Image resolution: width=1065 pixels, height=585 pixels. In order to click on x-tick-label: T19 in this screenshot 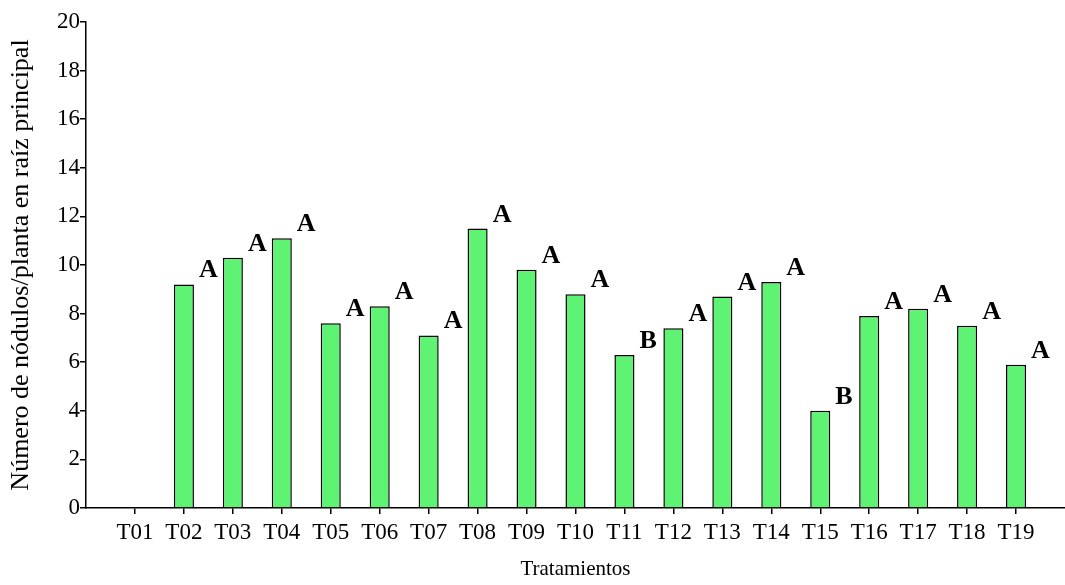, I will do `click(1016, 531)`.